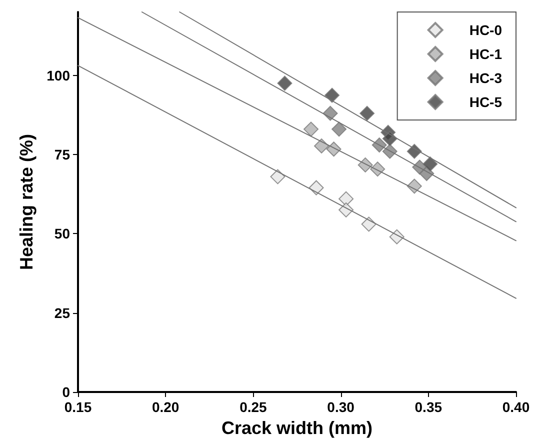 The image size is (534, 444). Describe the element at coordinates (485, 54) in the screenshot. I see `legend-label: HC-1` at that location.